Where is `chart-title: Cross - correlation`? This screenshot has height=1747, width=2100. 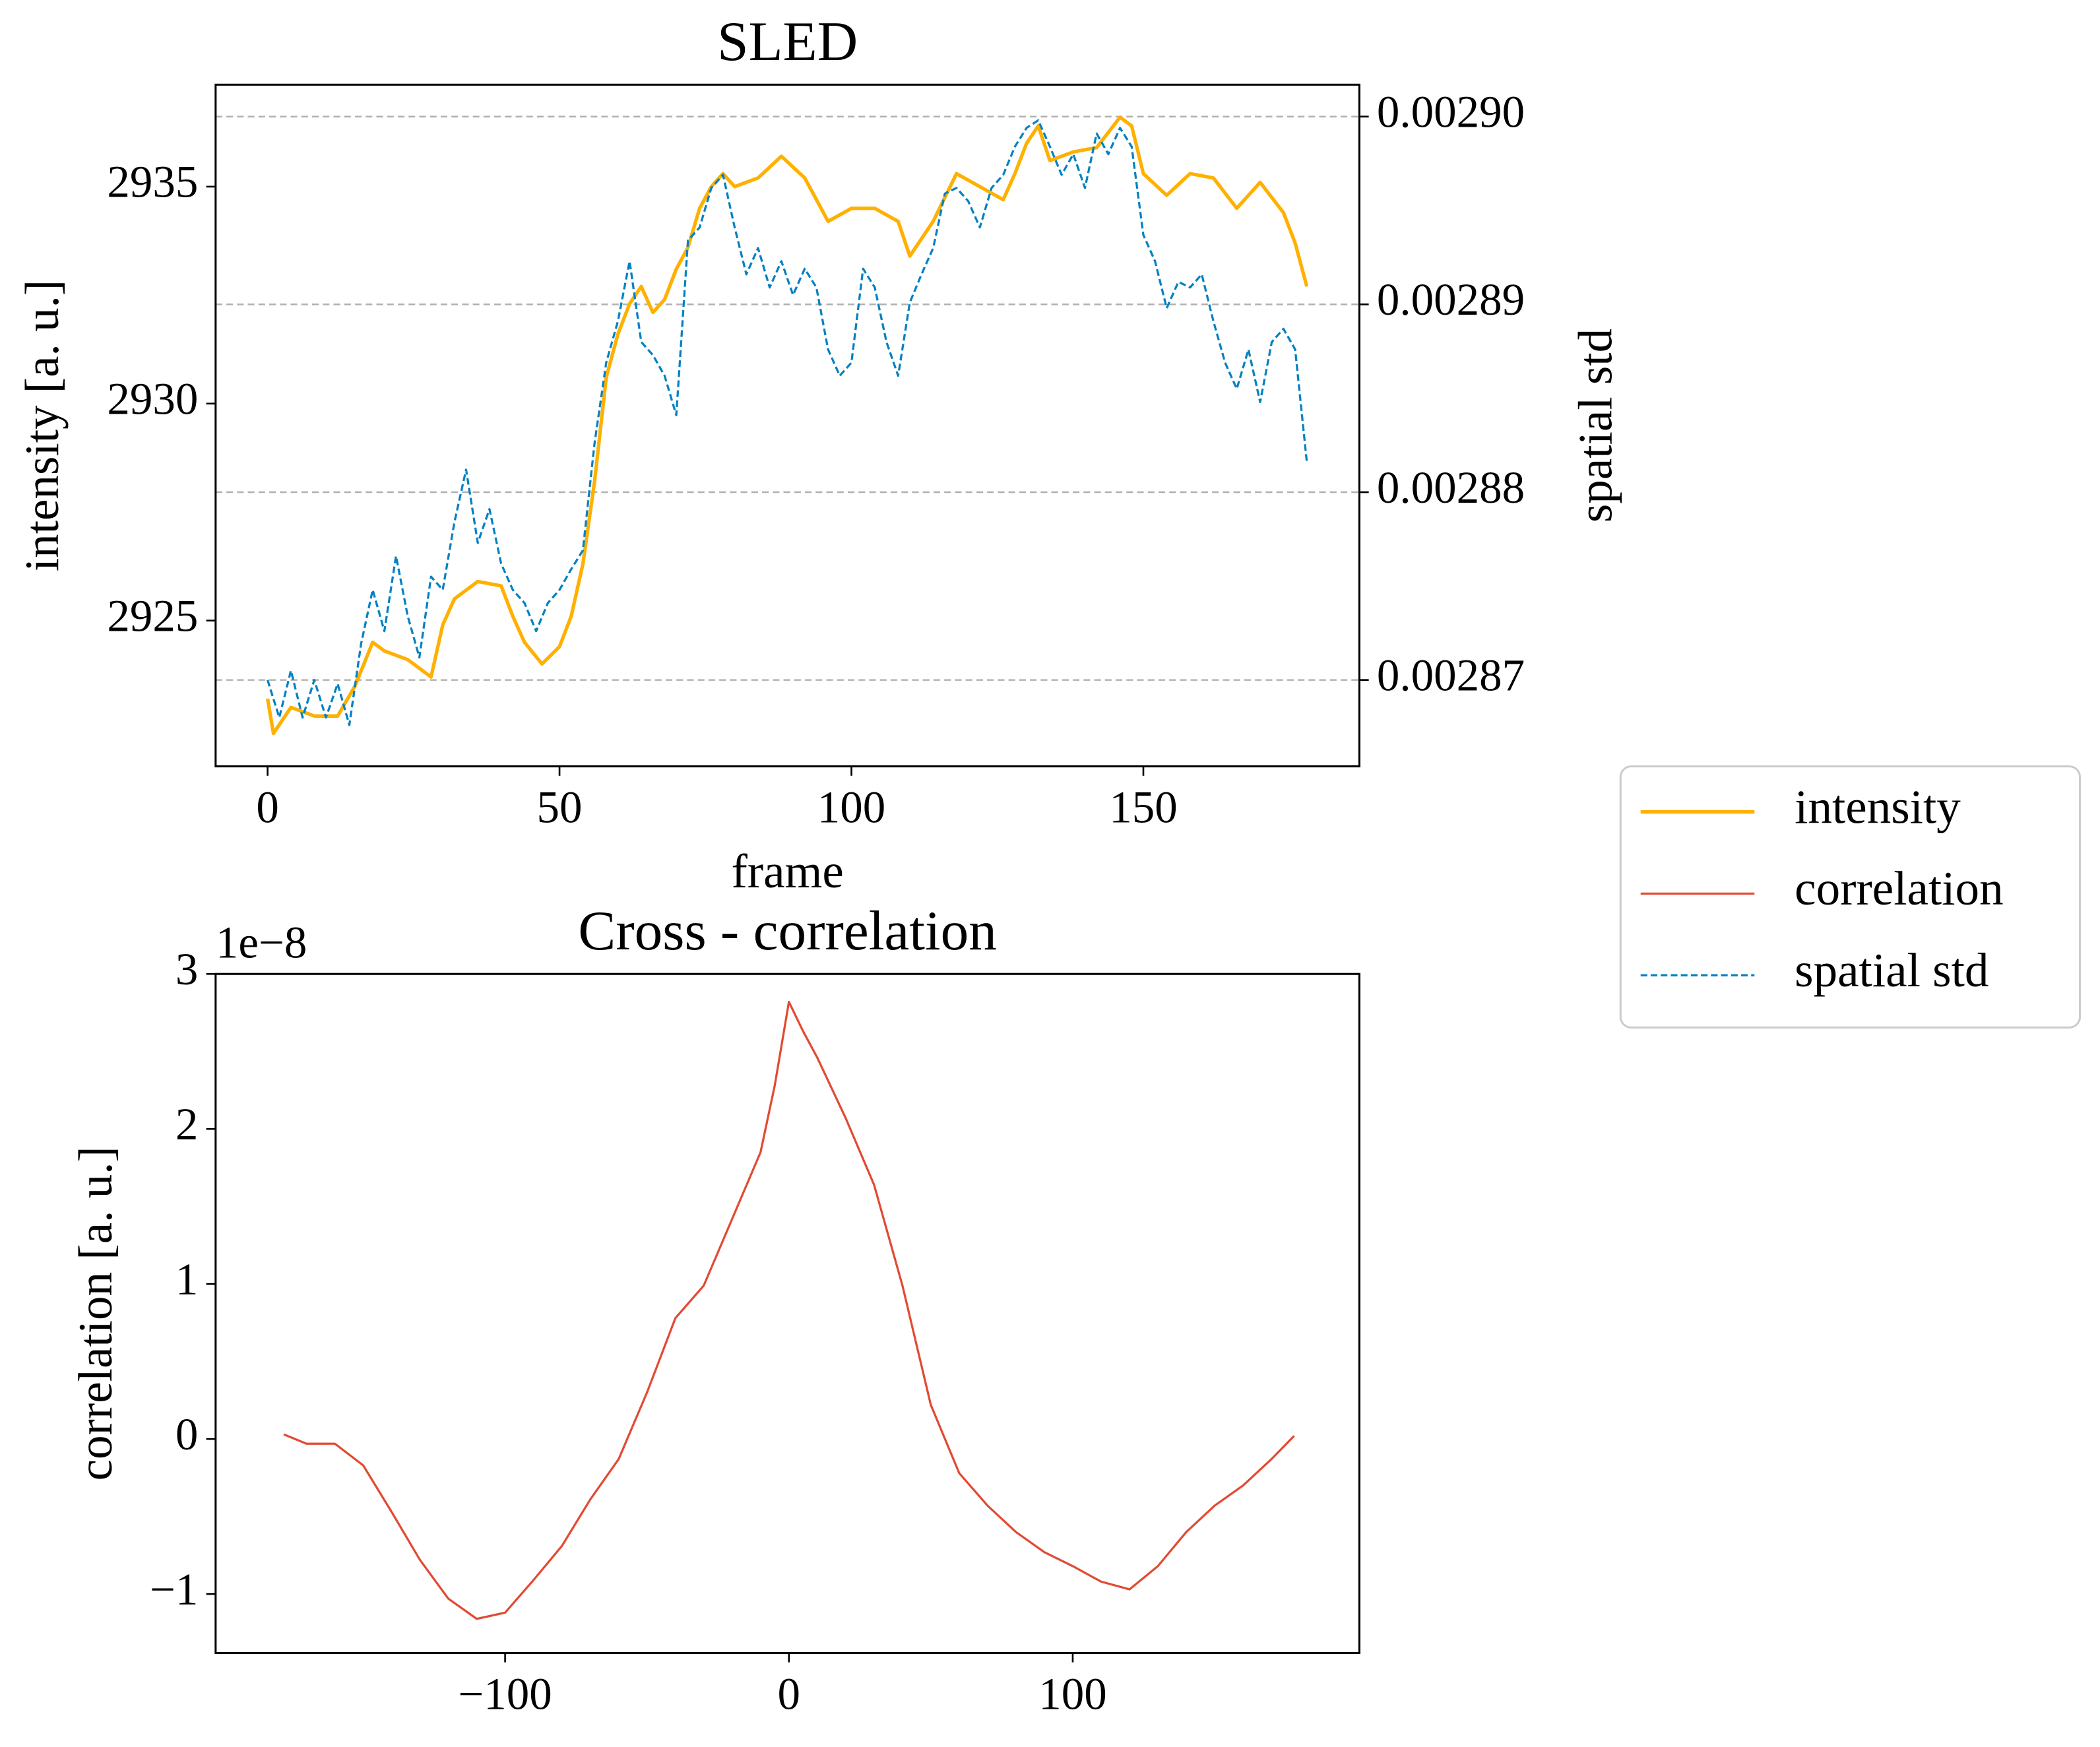
chart-title: Cross - correlation is located at coordinates (787, 931).